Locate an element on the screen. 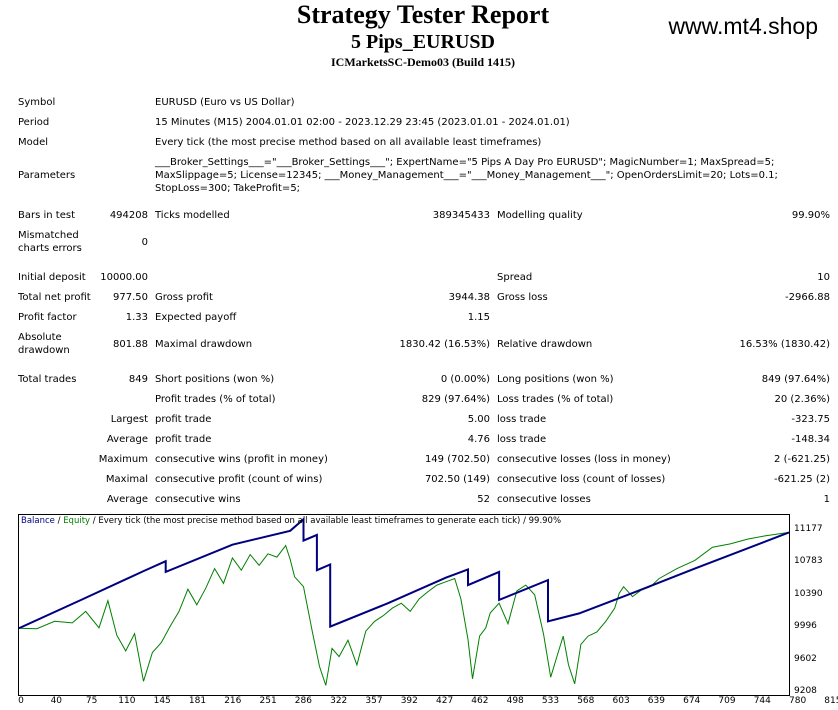 The height and width of the screenshot is (710, 838). deposit-label: Initial deposit is located at coordinates (52, 277).